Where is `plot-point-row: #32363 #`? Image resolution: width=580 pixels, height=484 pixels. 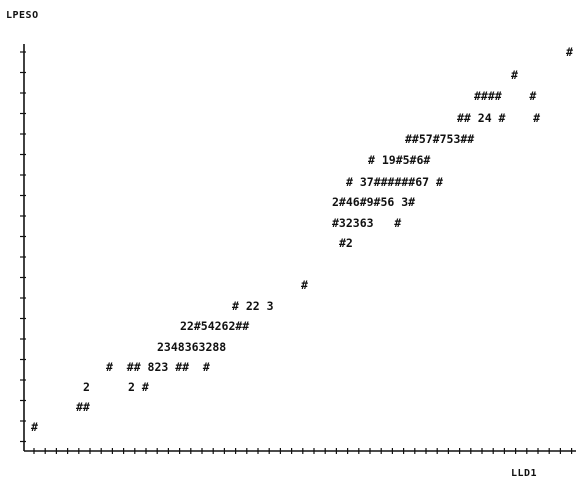
plot-point-row: #32363 # is located at coordinates (366, 223).